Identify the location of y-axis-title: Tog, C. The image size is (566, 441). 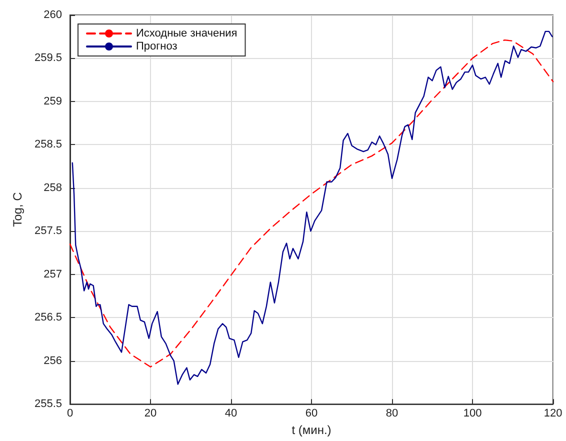
(17, 209).